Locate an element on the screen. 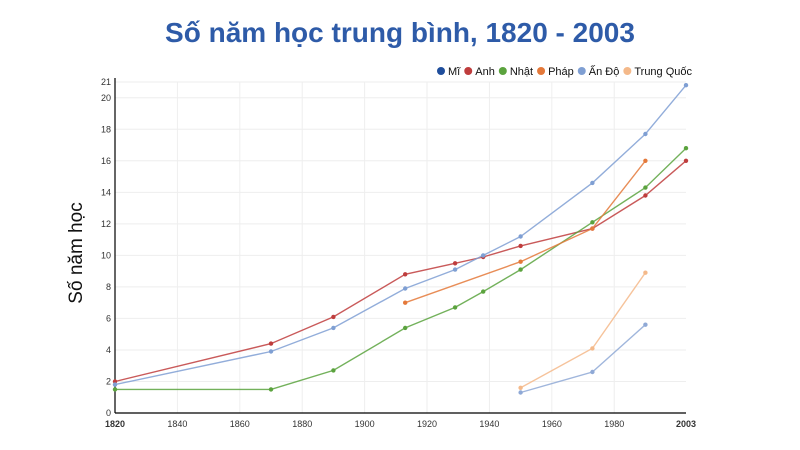 This screenshot has height=450, width=800. y-tick-label: 14 is located at coordinates (106, 192).